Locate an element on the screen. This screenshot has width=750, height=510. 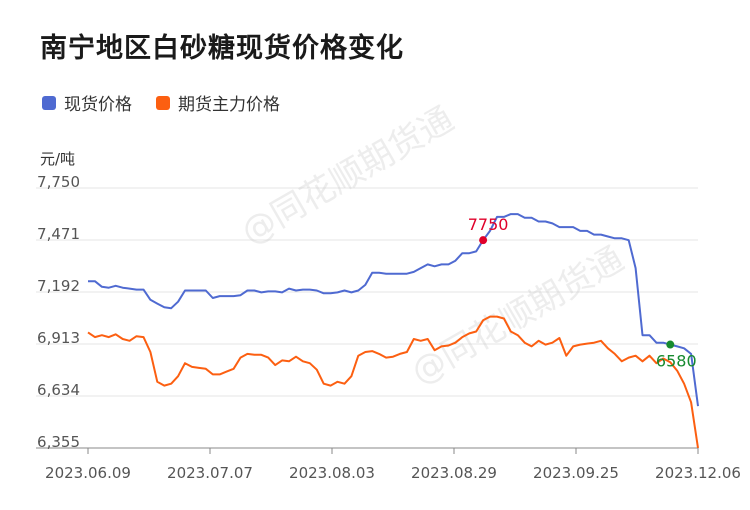
legend-item-futures: 期货主力价格 is located at coordinates (218, 102).